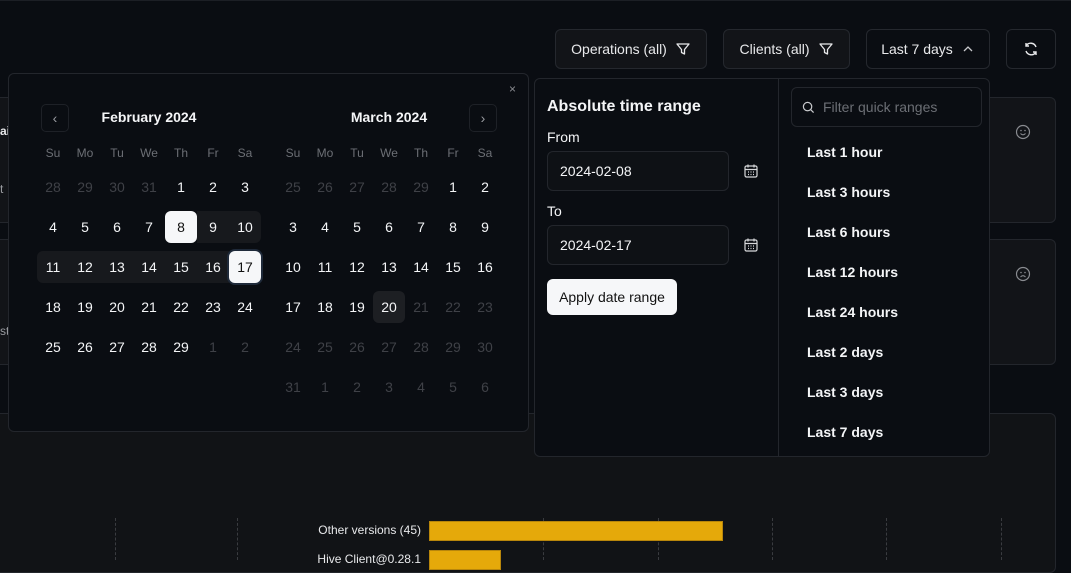 This screenshot has width=1071, height=573. What do you see at coordinates (849, 232) in the screenshot?
I see `quick-range-item: Last 6 hours` at bounding box center [849, 232].